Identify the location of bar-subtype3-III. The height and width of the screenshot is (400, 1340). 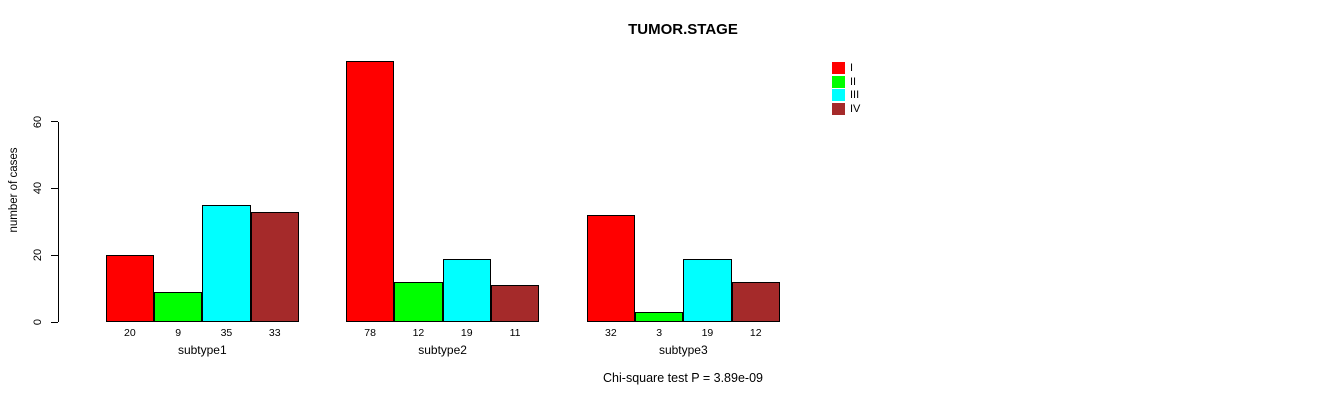
(707, 290).